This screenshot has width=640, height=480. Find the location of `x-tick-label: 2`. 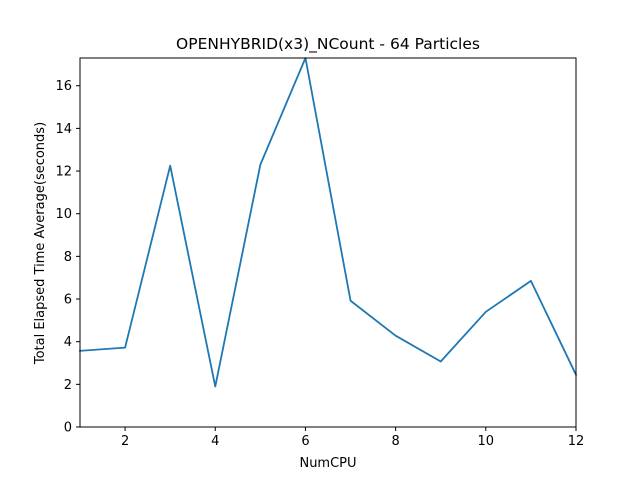

x-tick-label: 2 is located at coordinates (125, 441).